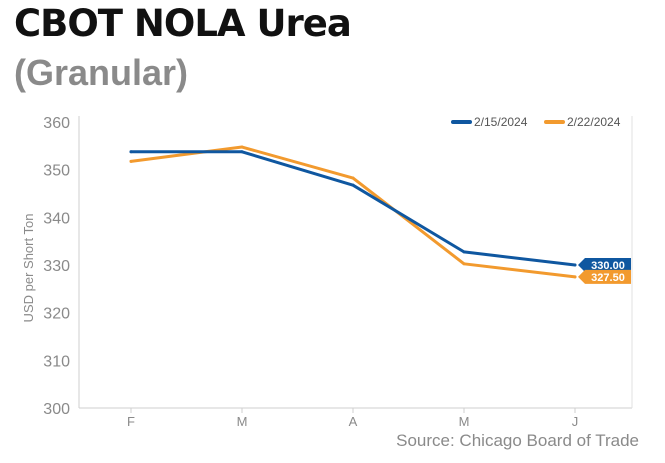 The height and width of the screenshot is (463, 665). I want to click on source-note: Source: Chicago Board of Trade, so click(517, 440).